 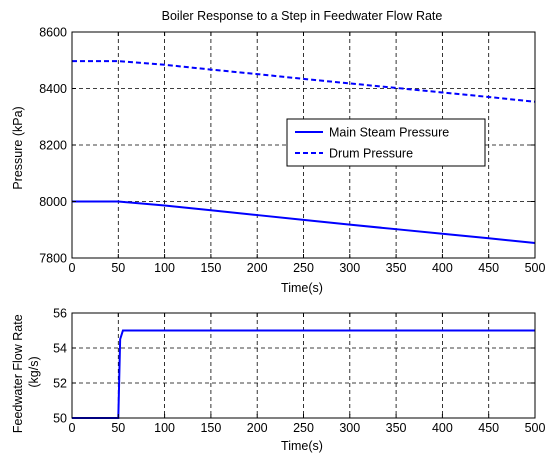 What do you see at coordinates (371, 154) in the screenshot?
I see `legend-label: Drum Pressure` at bounding box center [371, 154].